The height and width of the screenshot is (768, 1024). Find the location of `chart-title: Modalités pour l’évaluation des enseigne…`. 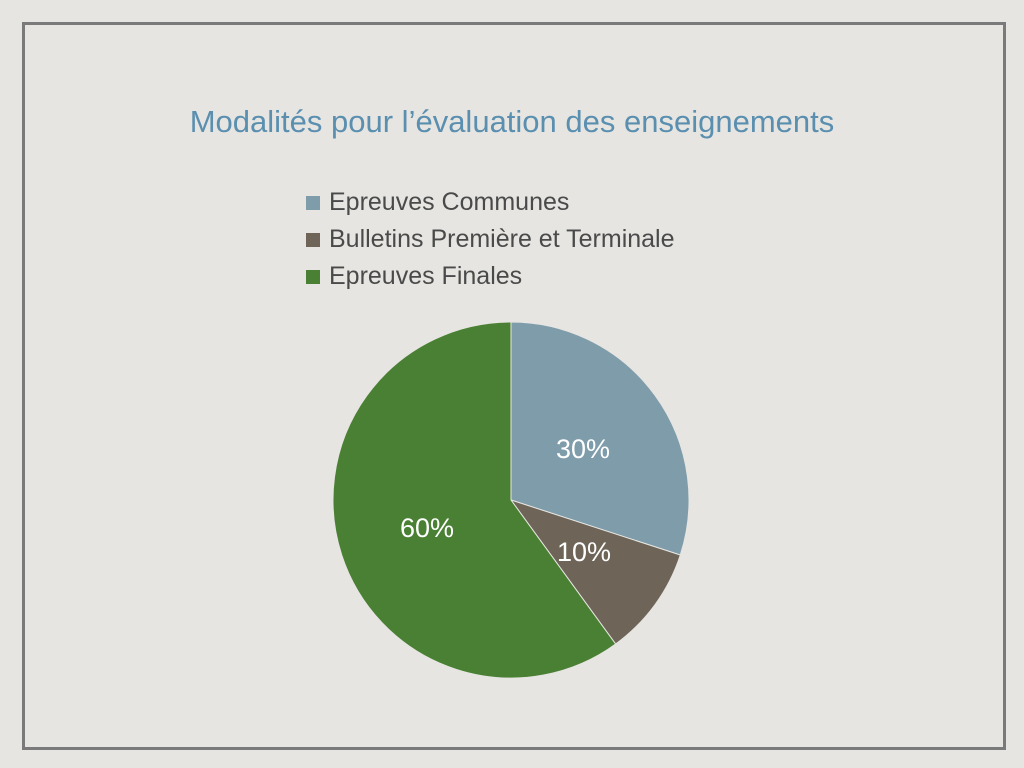

chart-title: Modalités pour l’évaluation des enseigne… is located at coordinates (512, 121).